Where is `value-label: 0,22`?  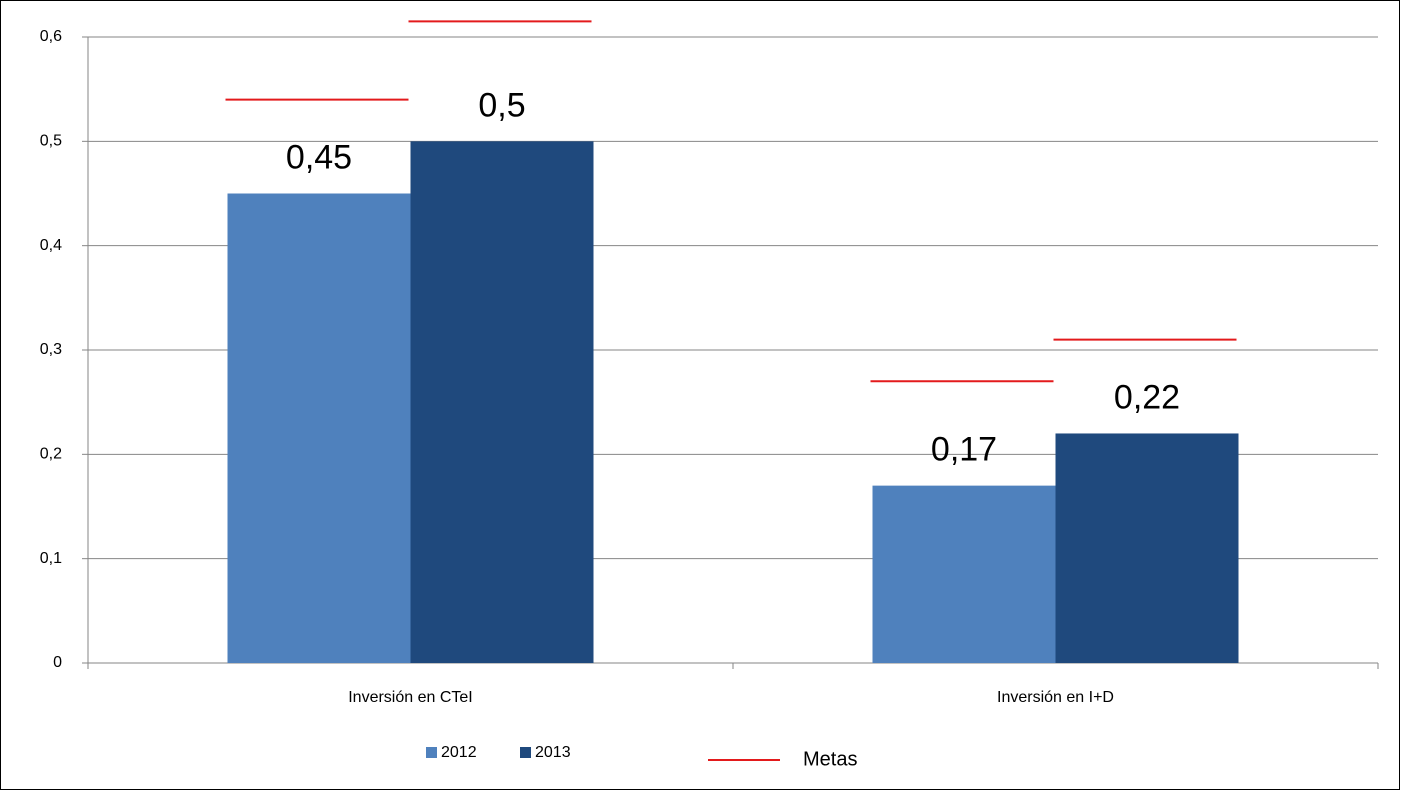 value-label: 0,22 is located at coordinates (1147, 397).